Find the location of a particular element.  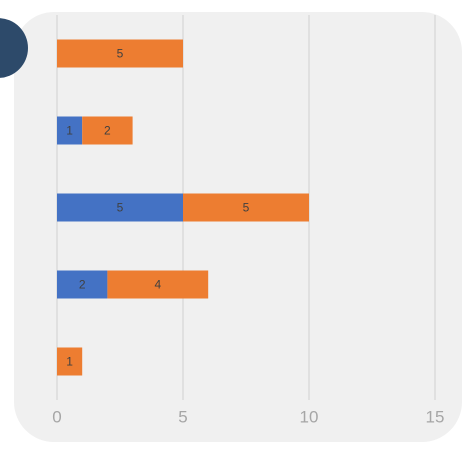

x-tick-label: 5 is located at coordinates (182, 416).